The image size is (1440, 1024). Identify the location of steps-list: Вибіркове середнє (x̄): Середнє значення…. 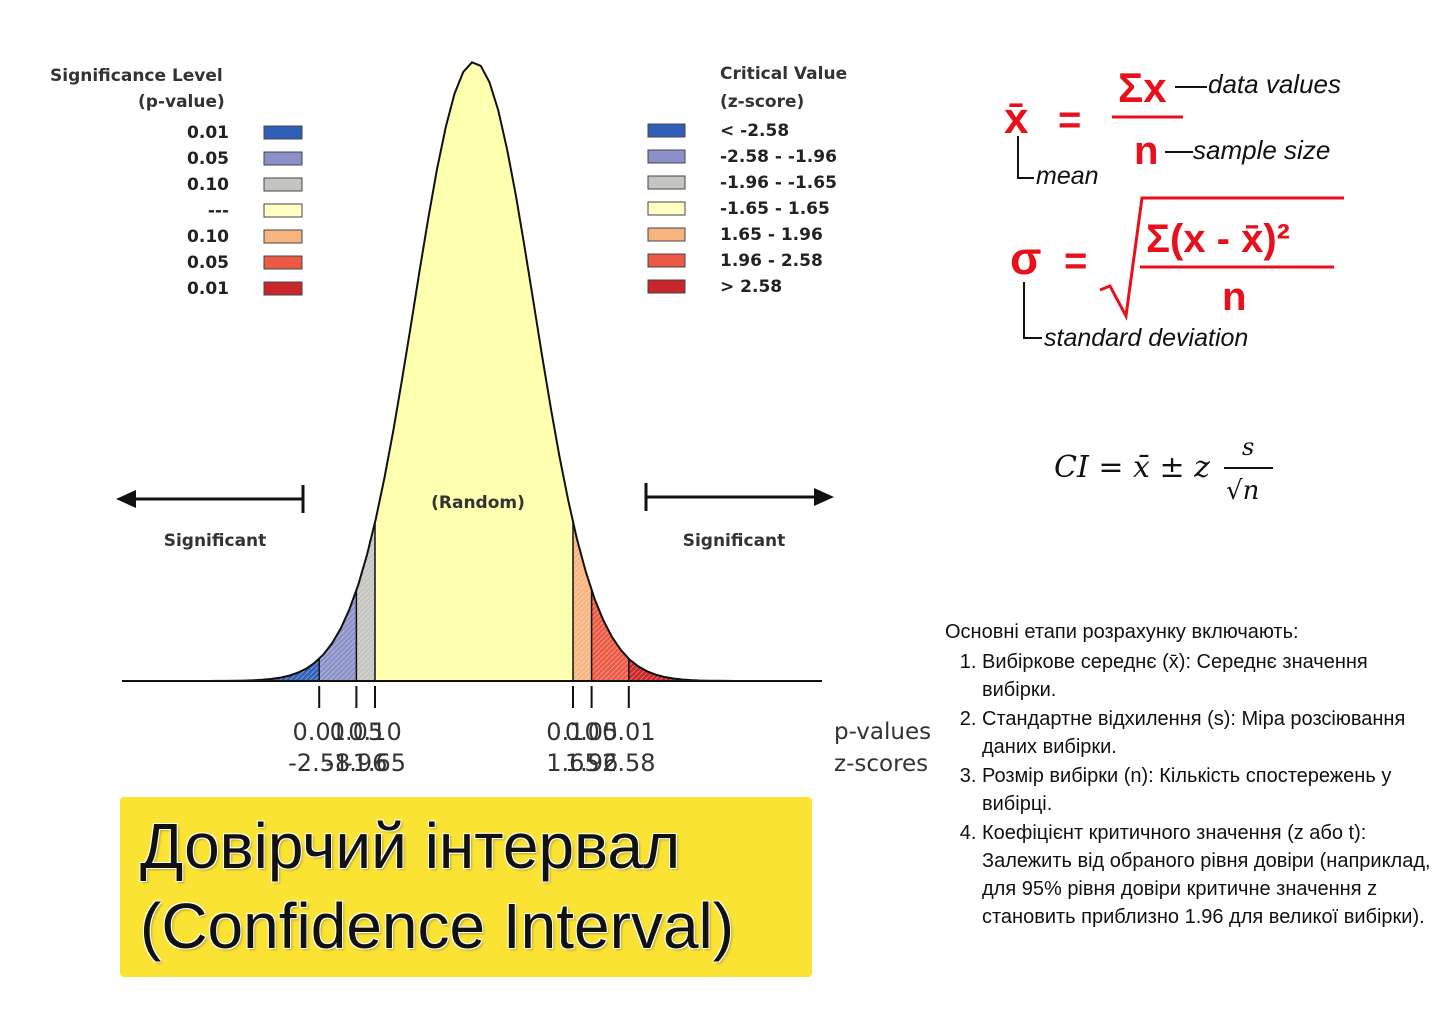
(1190, 789).